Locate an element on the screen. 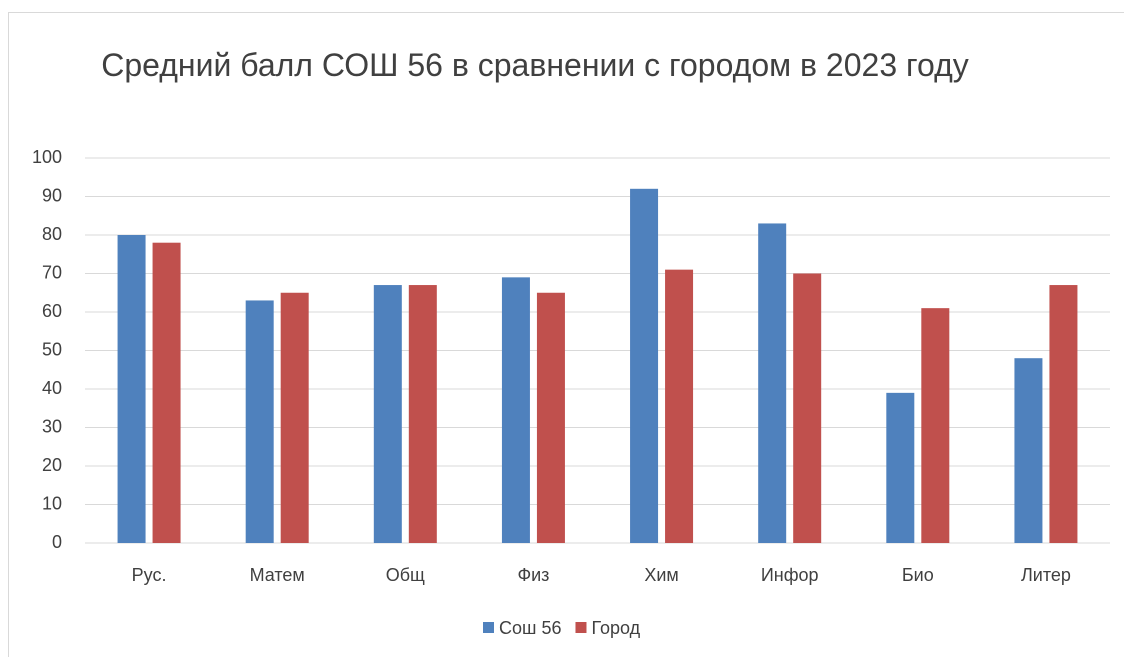  y-tick-label: 80 is located at coordinates (52, 234).